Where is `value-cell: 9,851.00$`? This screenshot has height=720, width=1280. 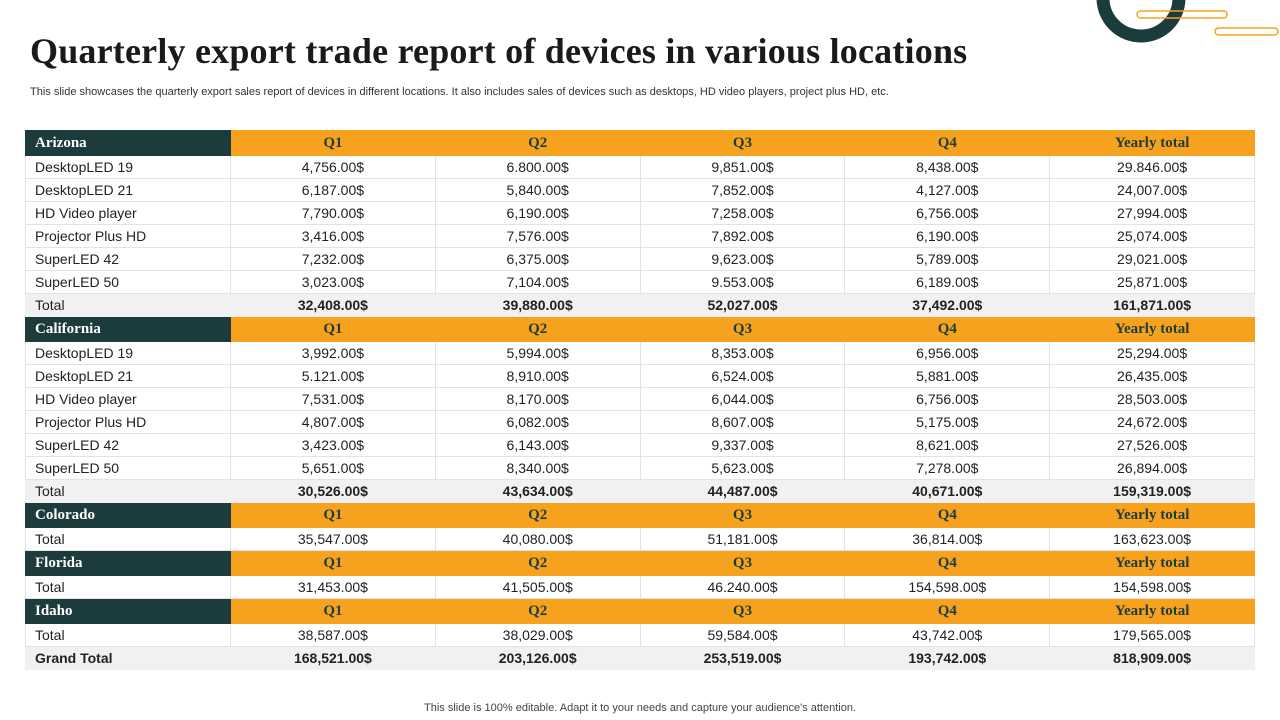 value-cell: 9,851.00$ is located at coordinates (742, 167).